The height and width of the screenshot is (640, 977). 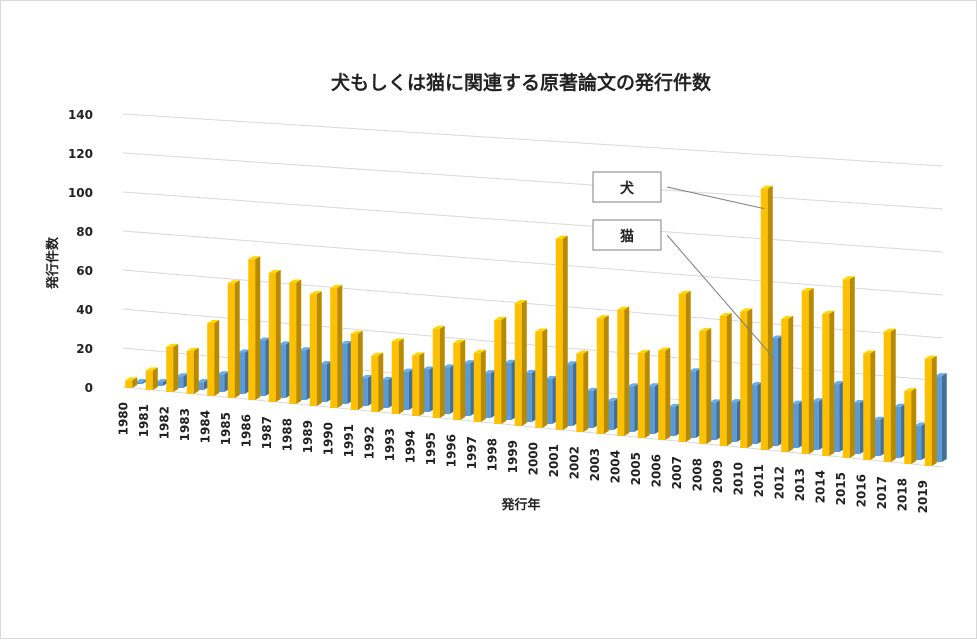 What do you see at coordinates (431, 448) in the screenshot?
I see `x-tick-label: 1995` at bounding box center [431, 448].